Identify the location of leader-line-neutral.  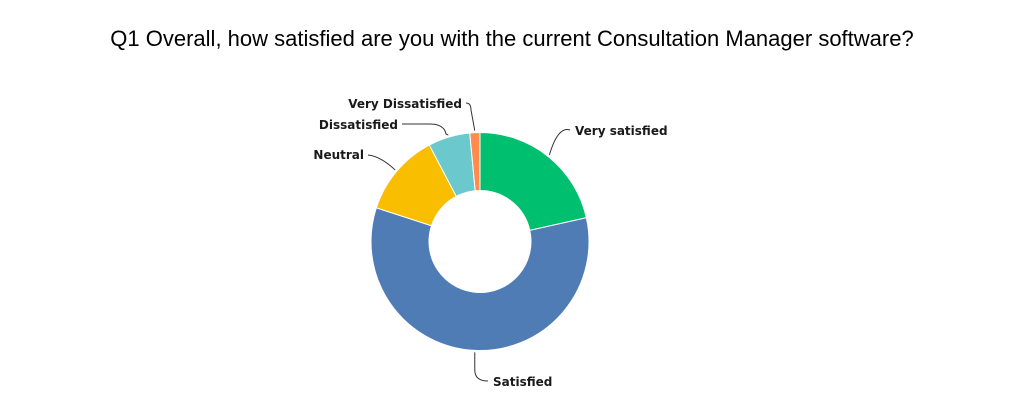
(381, 162).